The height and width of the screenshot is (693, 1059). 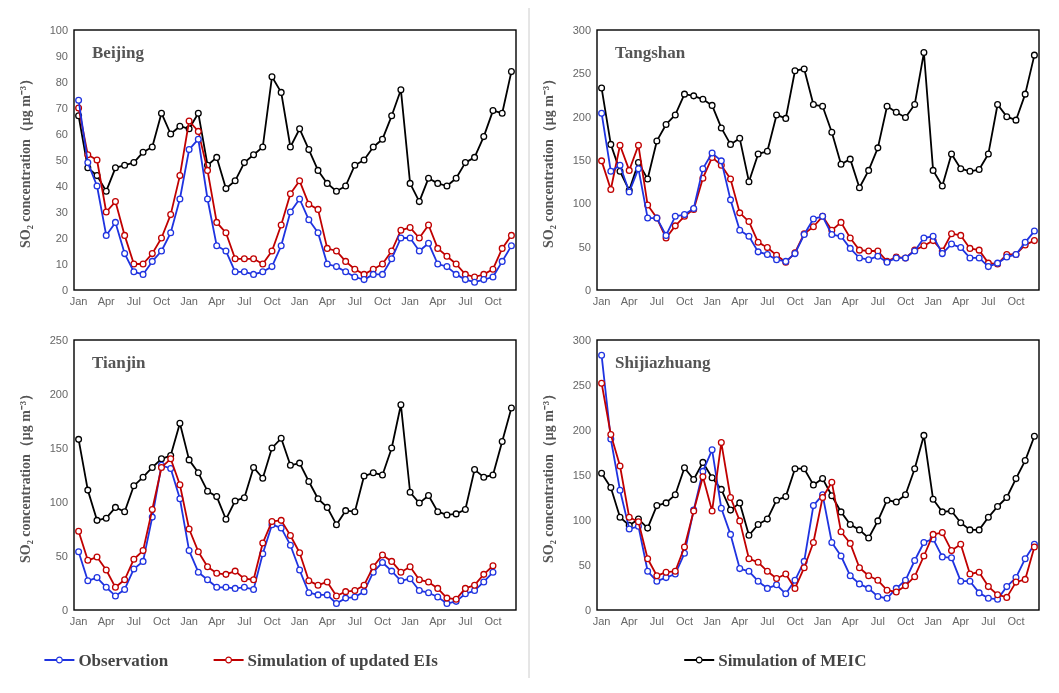 What do you see at coordinates (343, 660) in the screenshot?
I see `legend-label: Simulation of updated EIs` at bounding box center [343, 660].